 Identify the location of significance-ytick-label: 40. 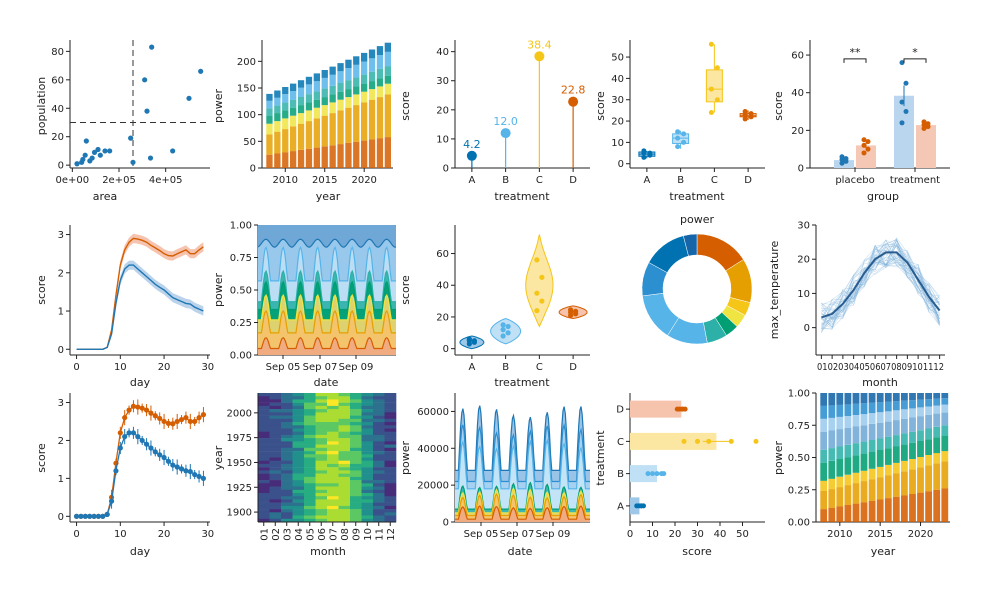
(797, 93).